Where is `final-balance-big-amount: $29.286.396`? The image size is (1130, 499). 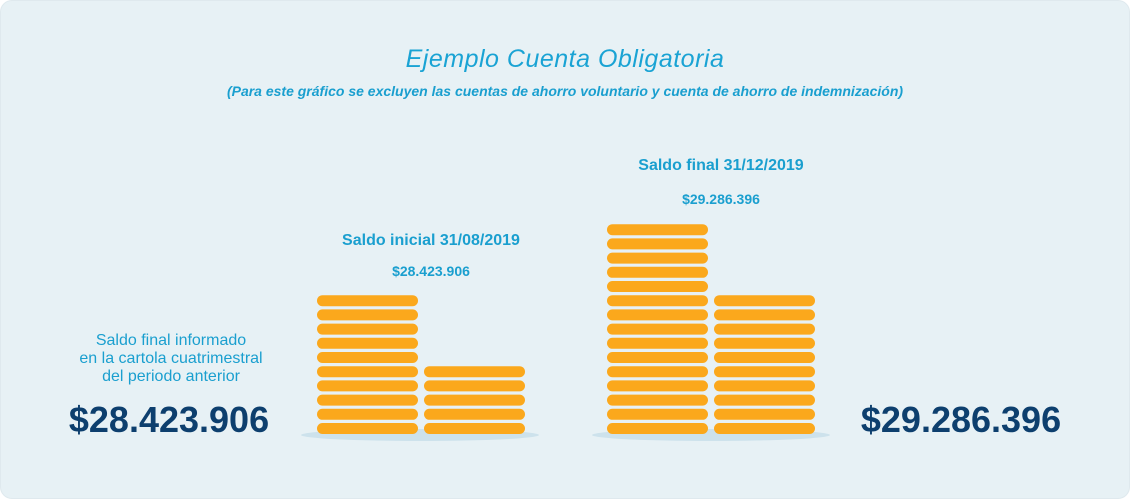 final-balance-big-amount: $29.286.396 is located at coordinates (961, 419).